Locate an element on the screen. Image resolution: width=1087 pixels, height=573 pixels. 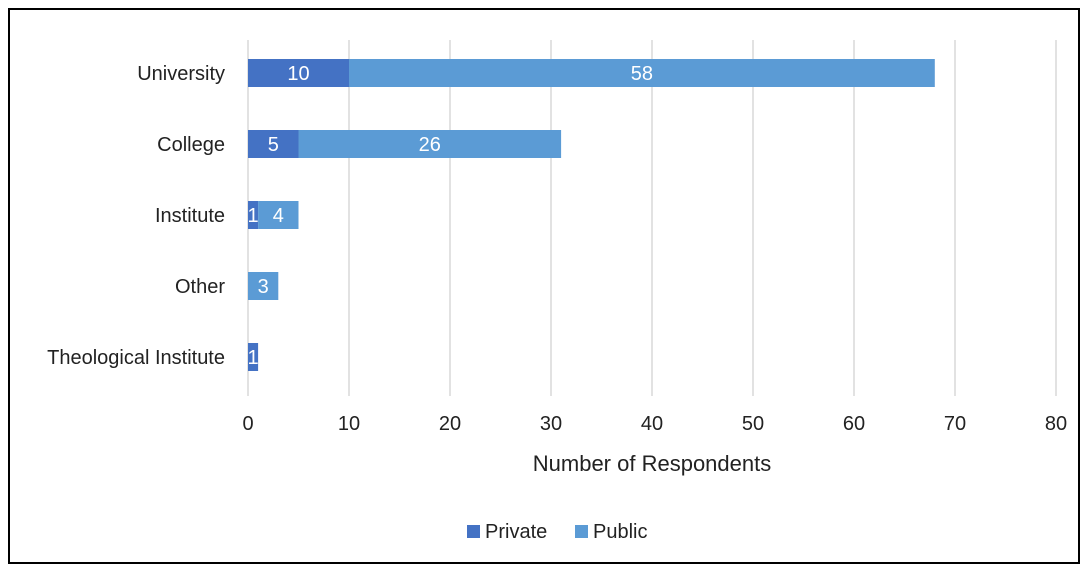
data-label: 3 is located at coordinates (263, 287).